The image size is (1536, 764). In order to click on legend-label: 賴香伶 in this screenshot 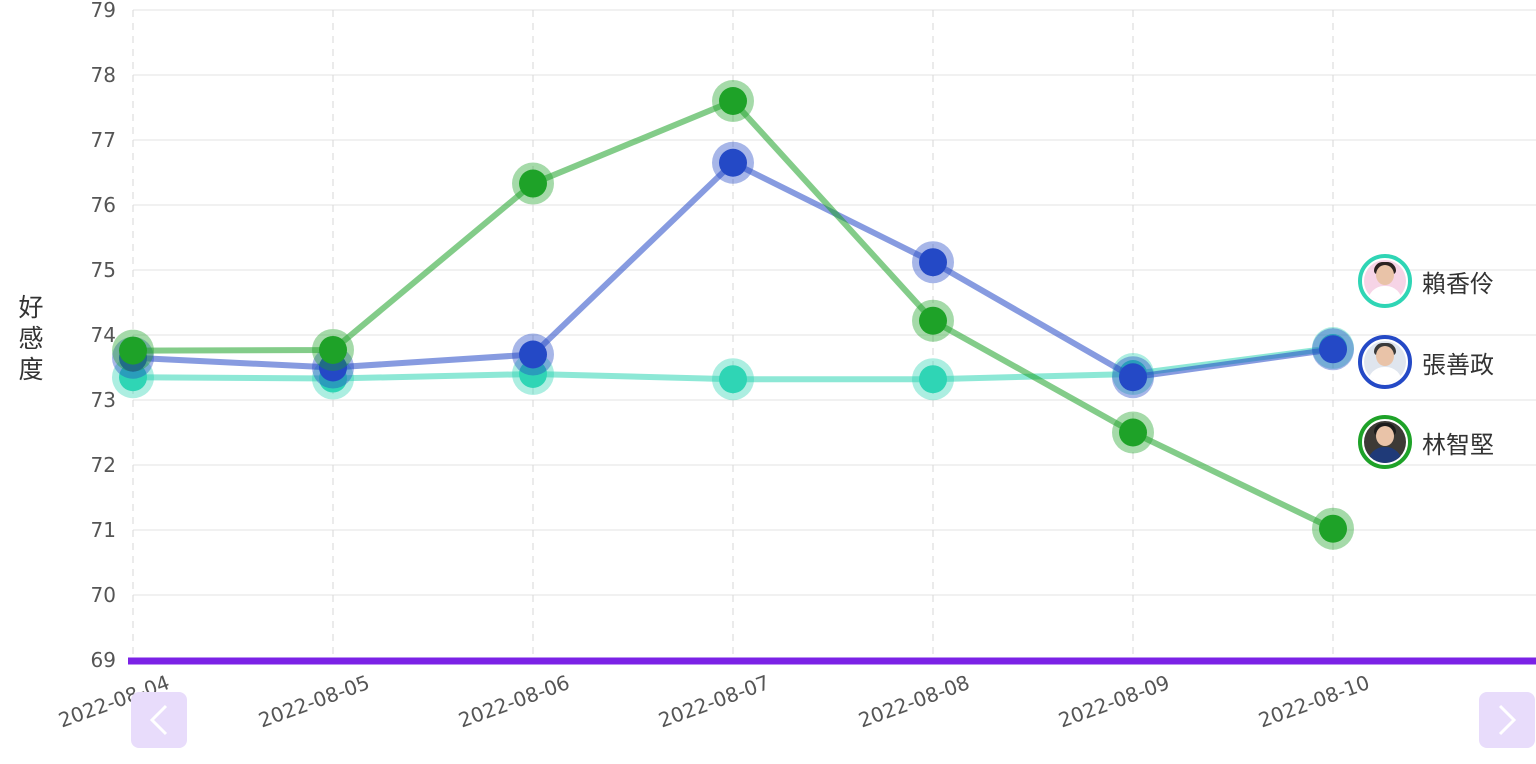, I will do `click(1458, 283)`.